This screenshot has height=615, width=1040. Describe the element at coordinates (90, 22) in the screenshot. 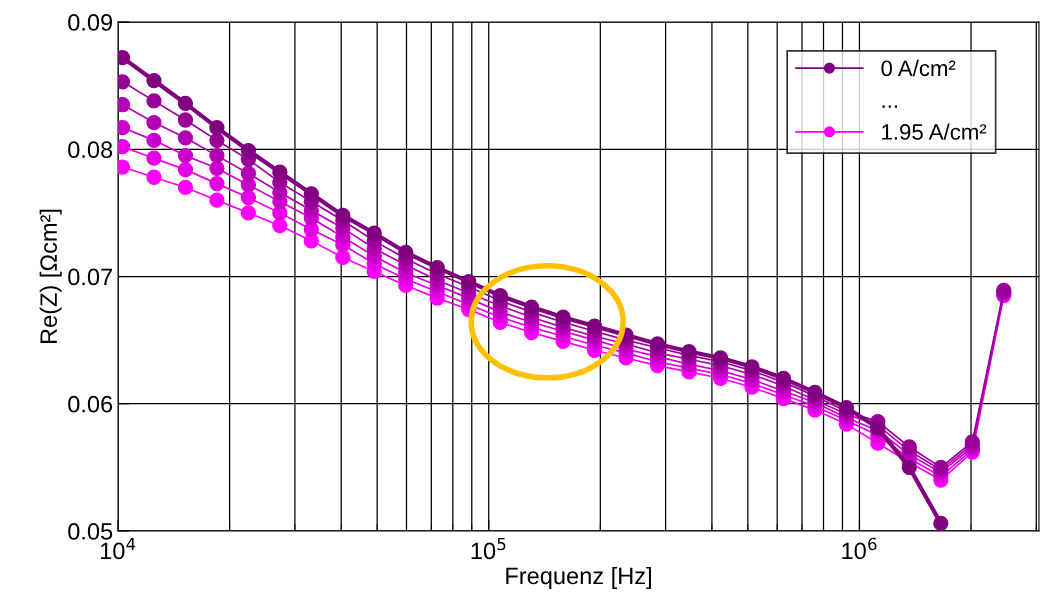

I see `y-tick-label: 0.09` at that location.